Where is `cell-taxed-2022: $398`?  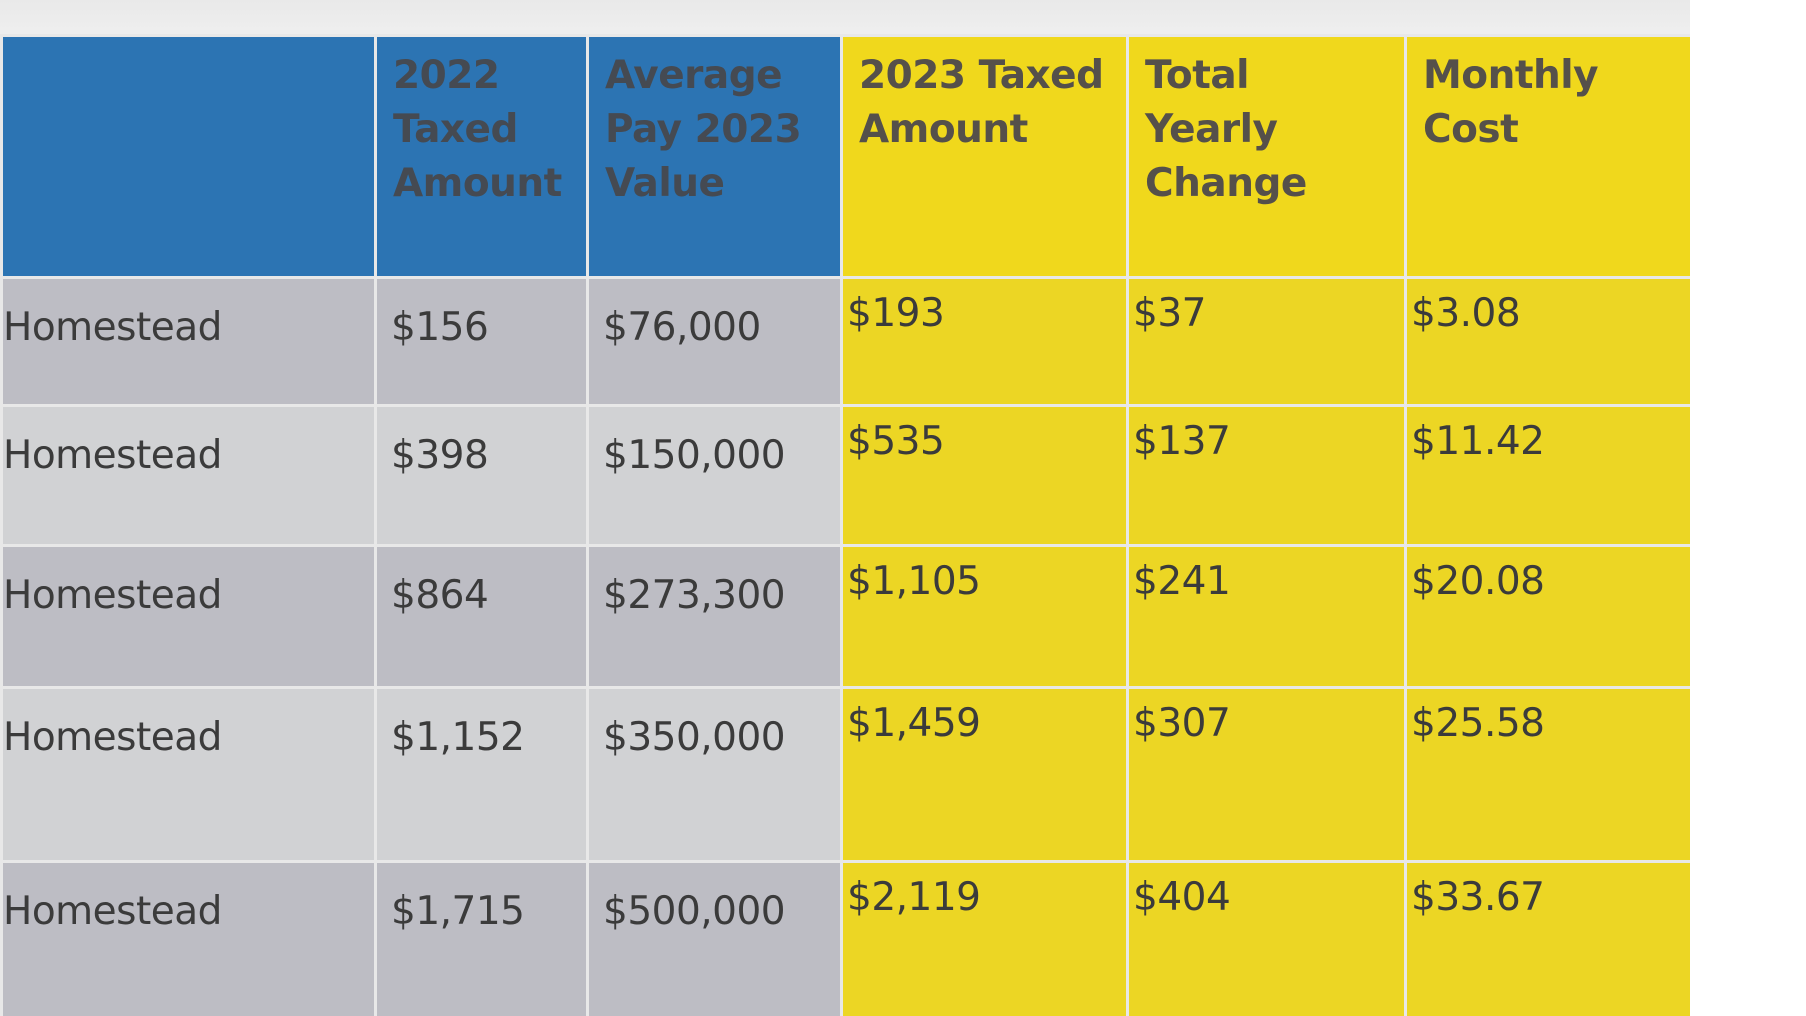 cell-taxed-2022: $398 is located at coordinates (481, 475).